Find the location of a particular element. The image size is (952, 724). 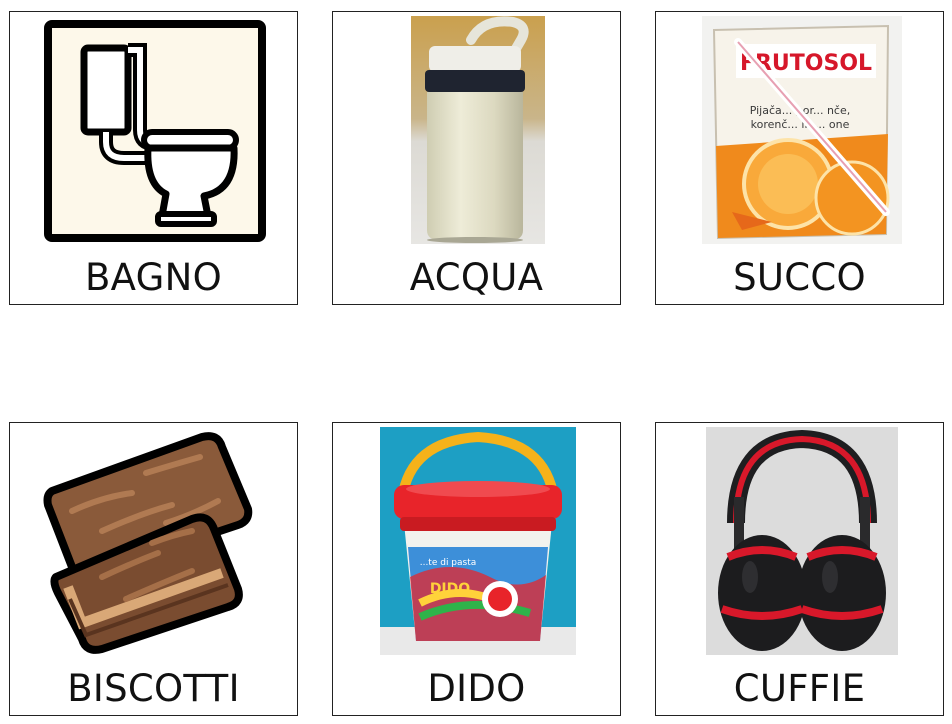

ear-muffs-photo is located at coordinates (802, 541).